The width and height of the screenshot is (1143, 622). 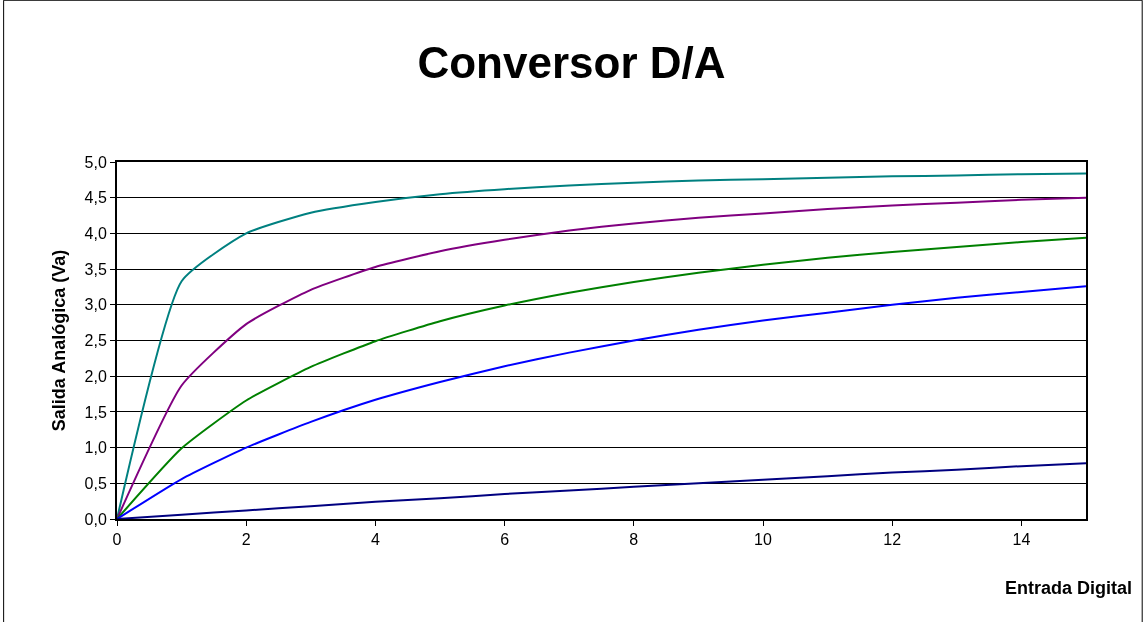 What do you see at coordinates (1069, 588) in the screenshot?
I see `x-axis-title: Entrada Digital` at bounding box center [1069, 588].